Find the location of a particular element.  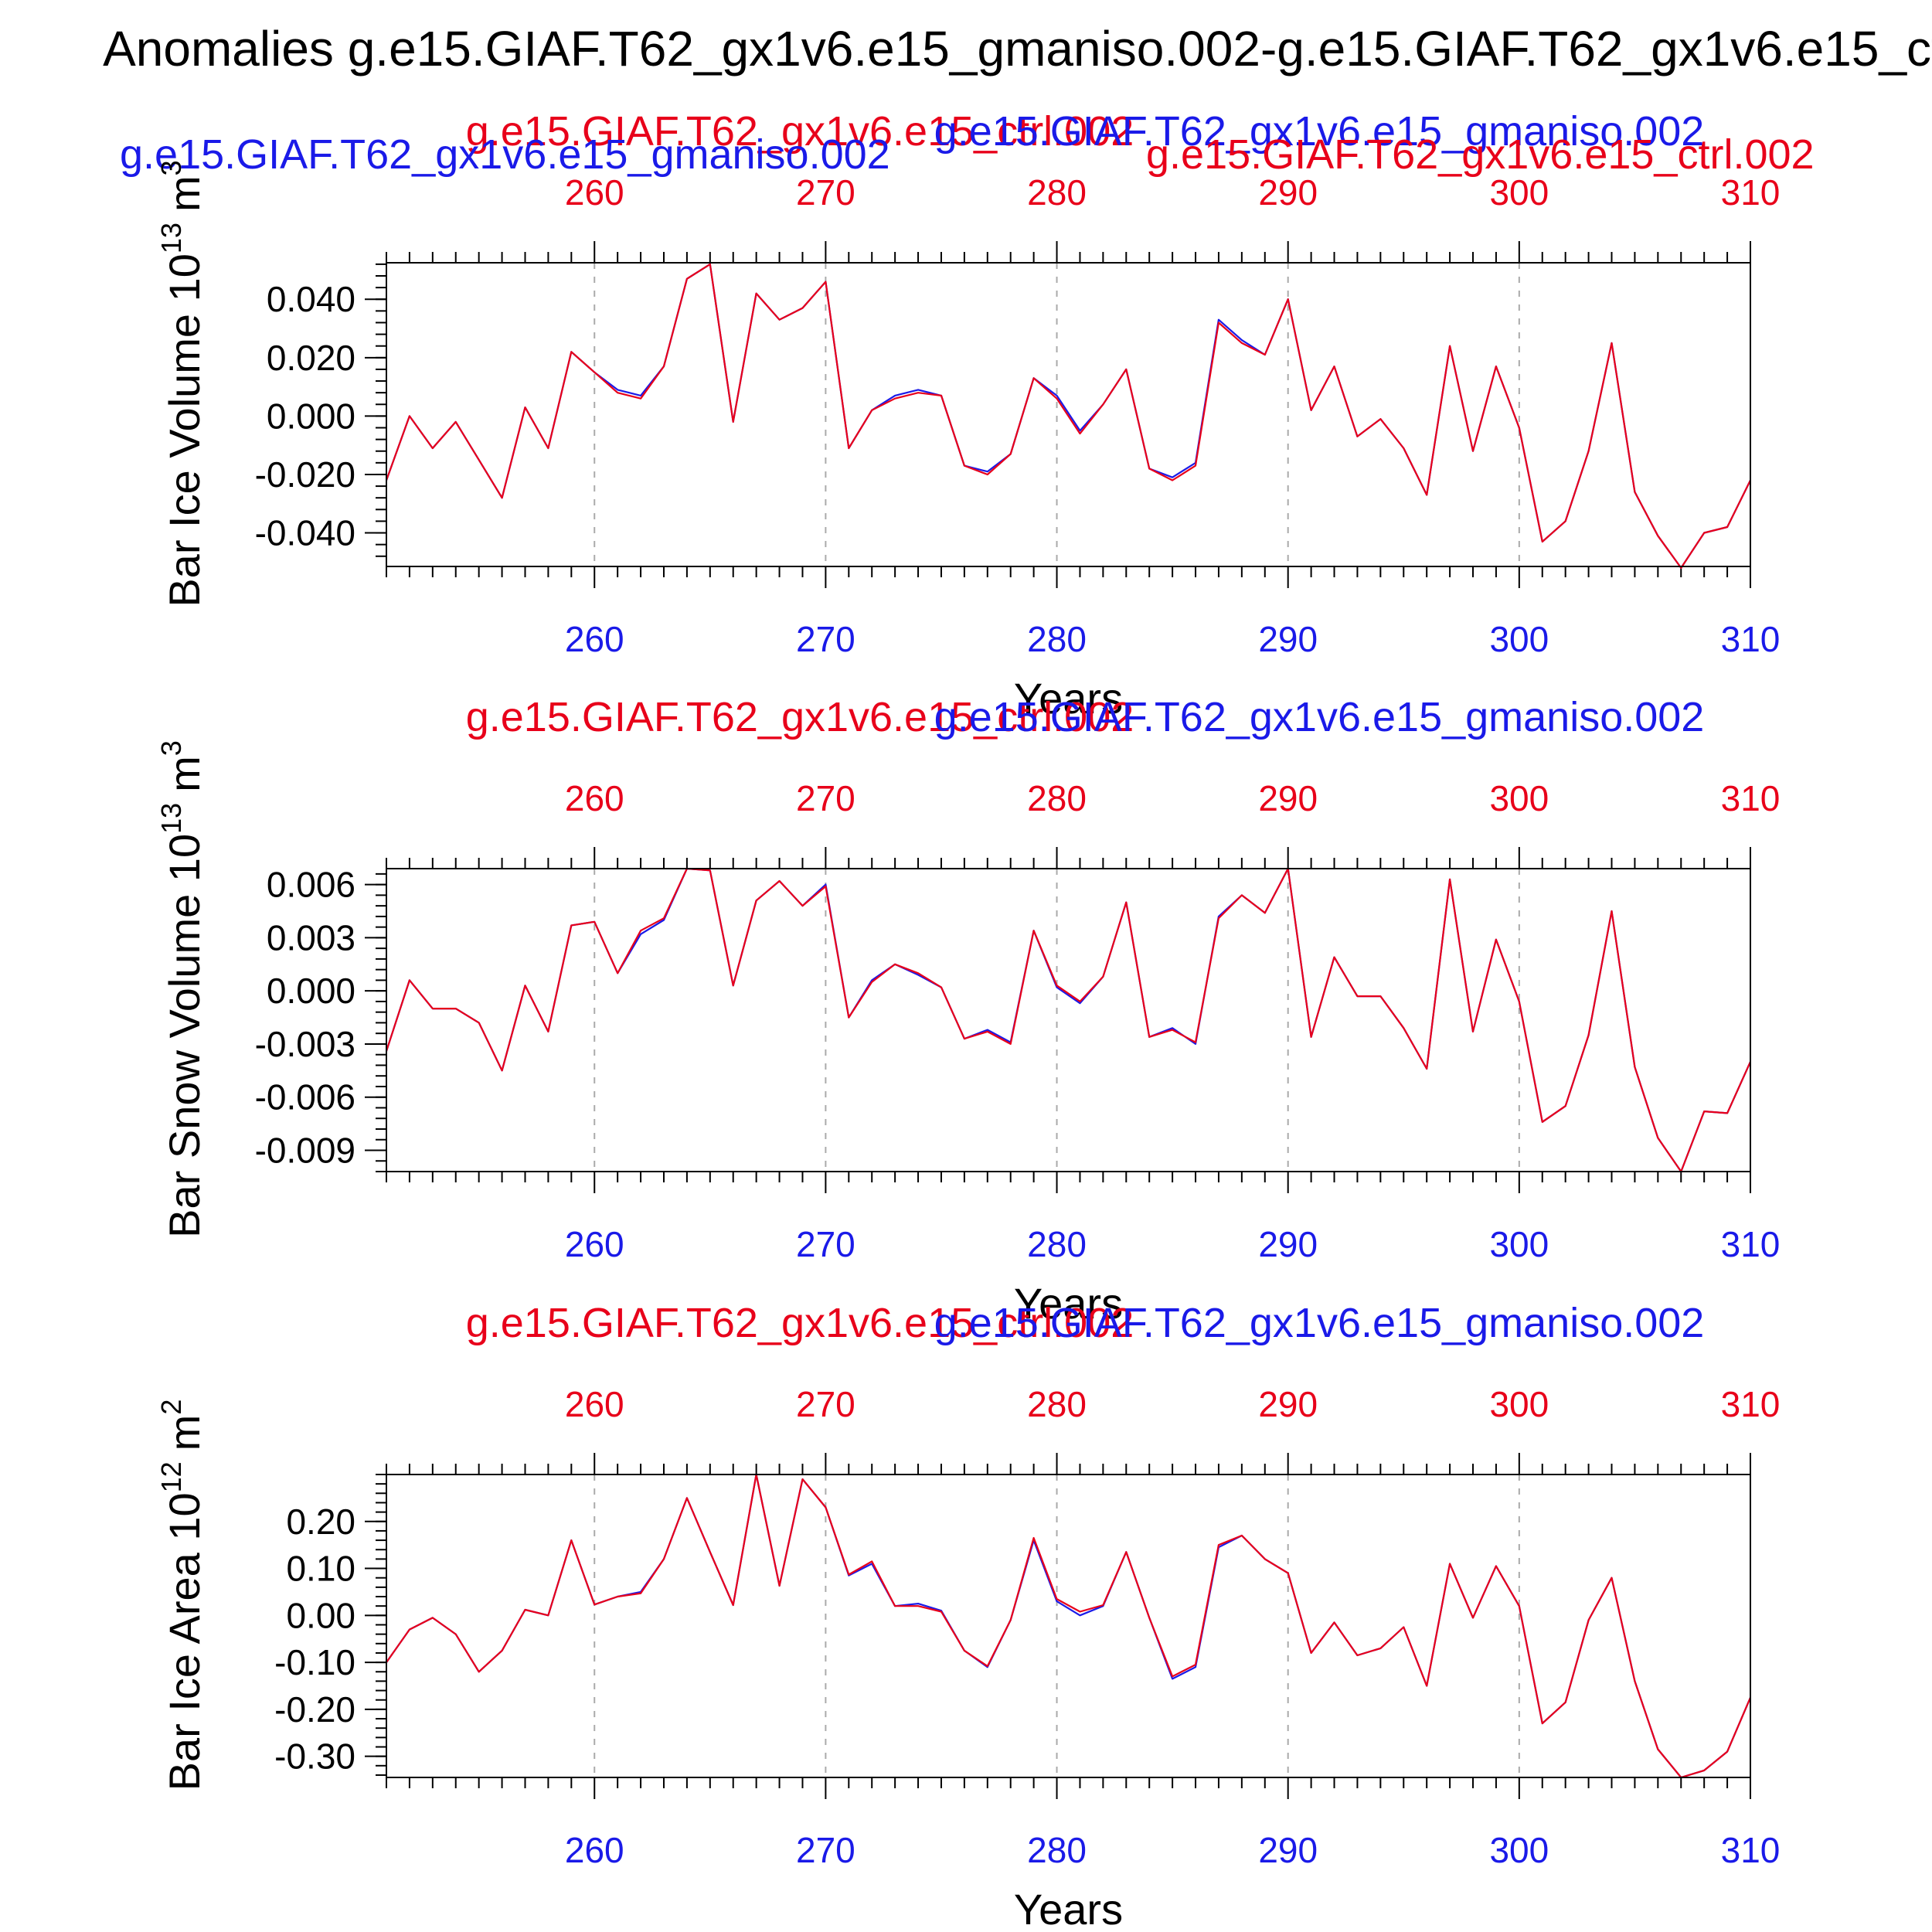

y-axis-title-part: Bar Ice Area 10 is located at coordinates (184, 1642).